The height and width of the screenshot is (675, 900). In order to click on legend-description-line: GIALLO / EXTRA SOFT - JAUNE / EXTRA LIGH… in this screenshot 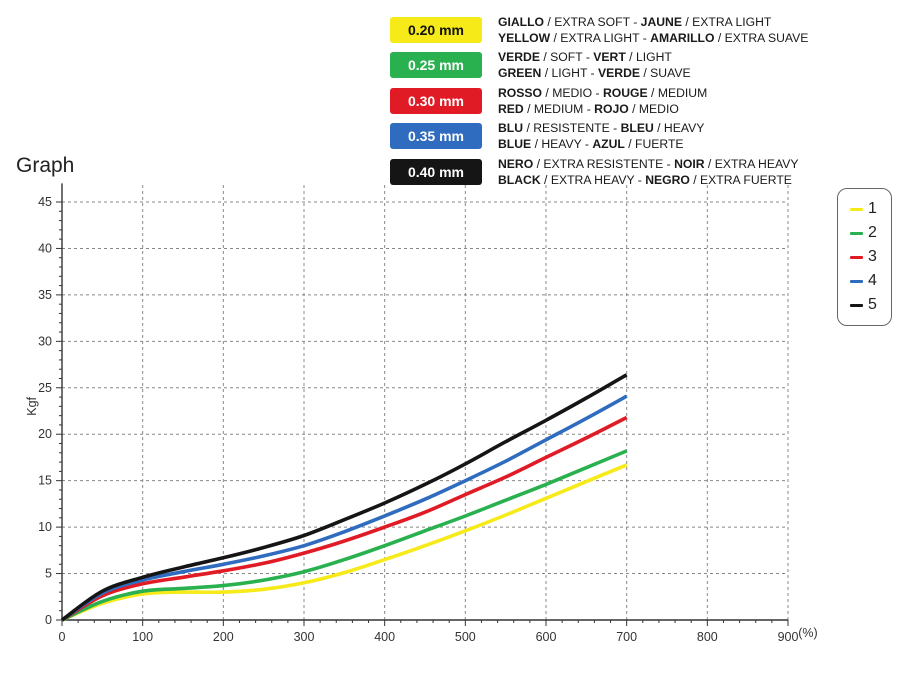, I will do `click(653, 22)`.